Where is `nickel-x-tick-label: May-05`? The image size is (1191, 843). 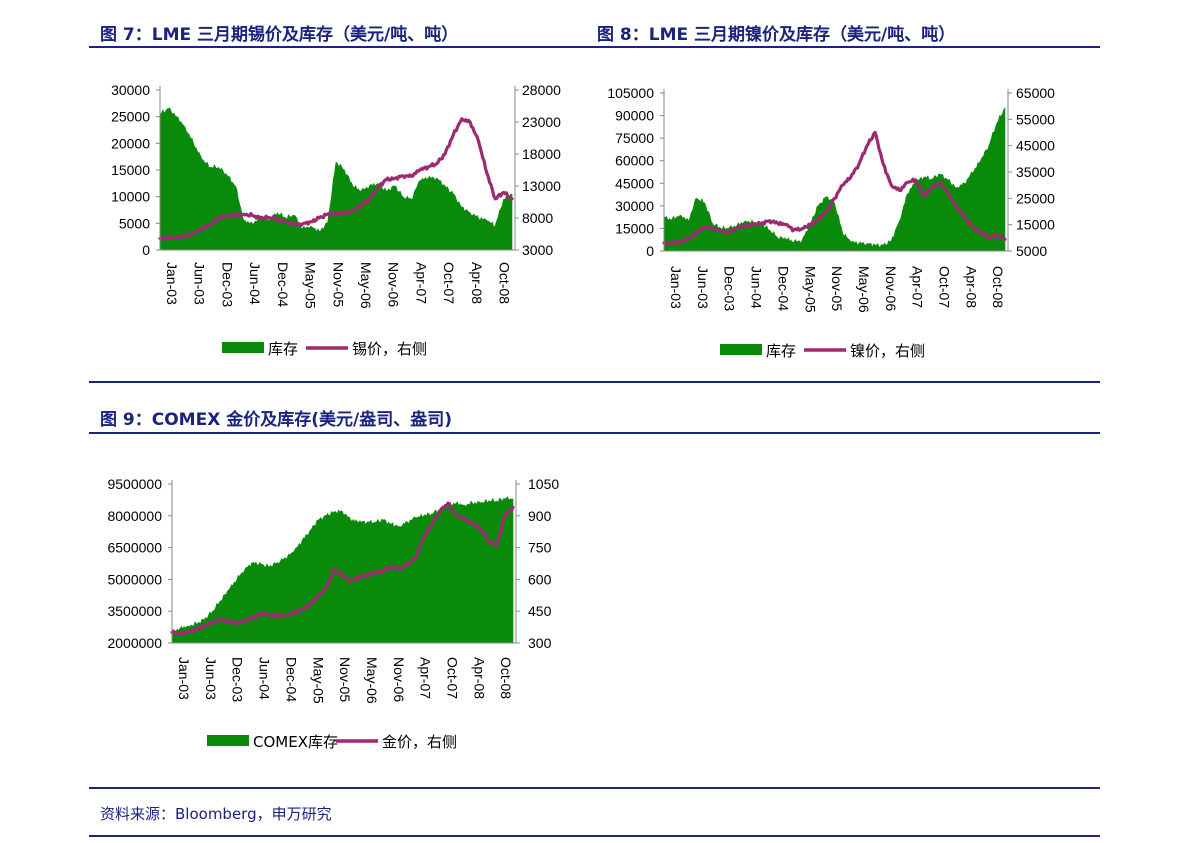
nickel-x-tick-label: May-05 is located at coordinates (810, 289).